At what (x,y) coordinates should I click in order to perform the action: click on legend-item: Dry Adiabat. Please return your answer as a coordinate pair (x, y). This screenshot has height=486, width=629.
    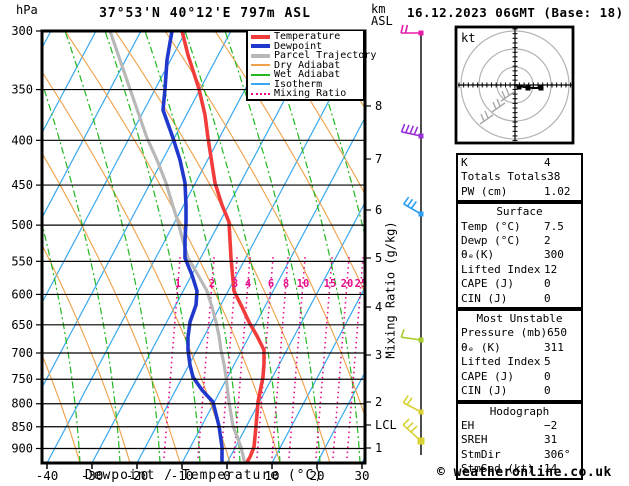
    Looking at the image, I should click on (307, 65).